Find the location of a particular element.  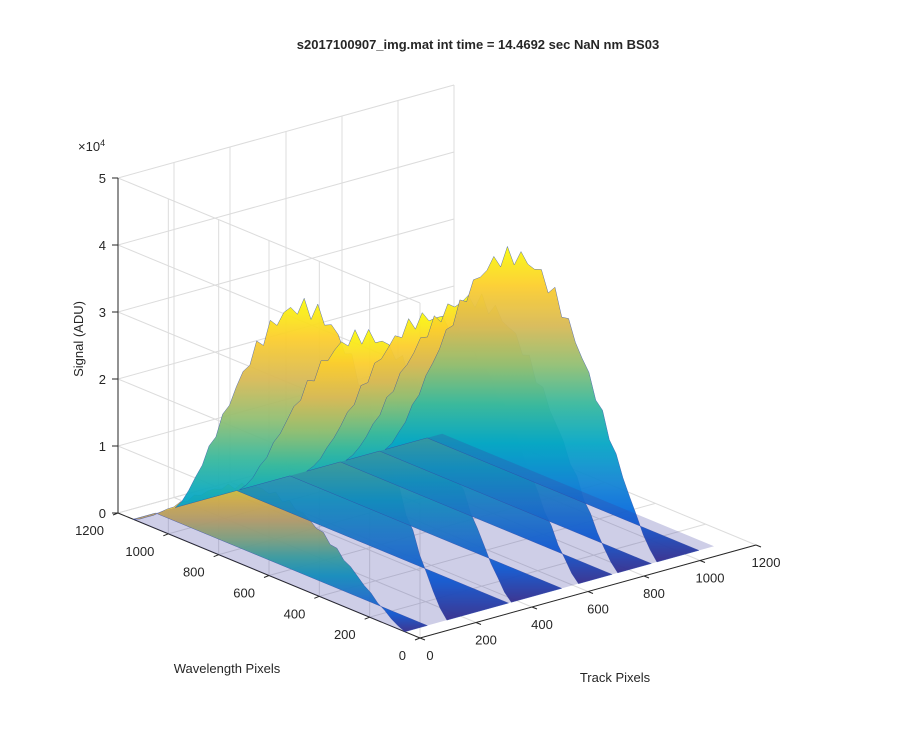

x-tick-label: 800 is located at coordinates (654, 593).